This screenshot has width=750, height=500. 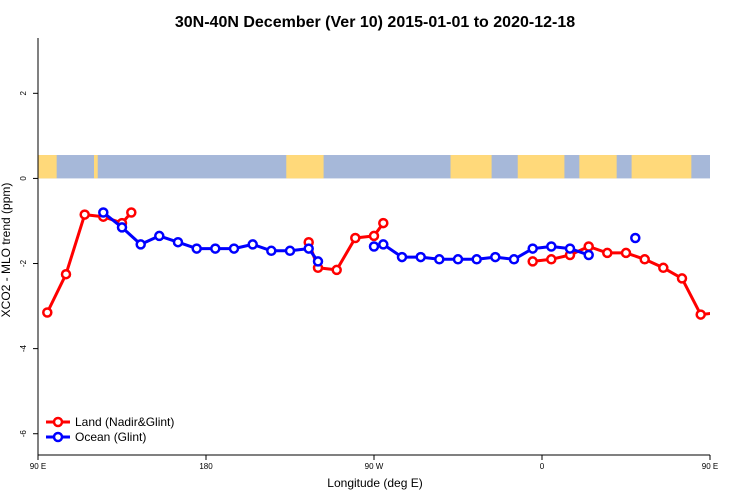 I want to click on legend-label-ocean: Ocean (Glint), so click(x=110, y=437).